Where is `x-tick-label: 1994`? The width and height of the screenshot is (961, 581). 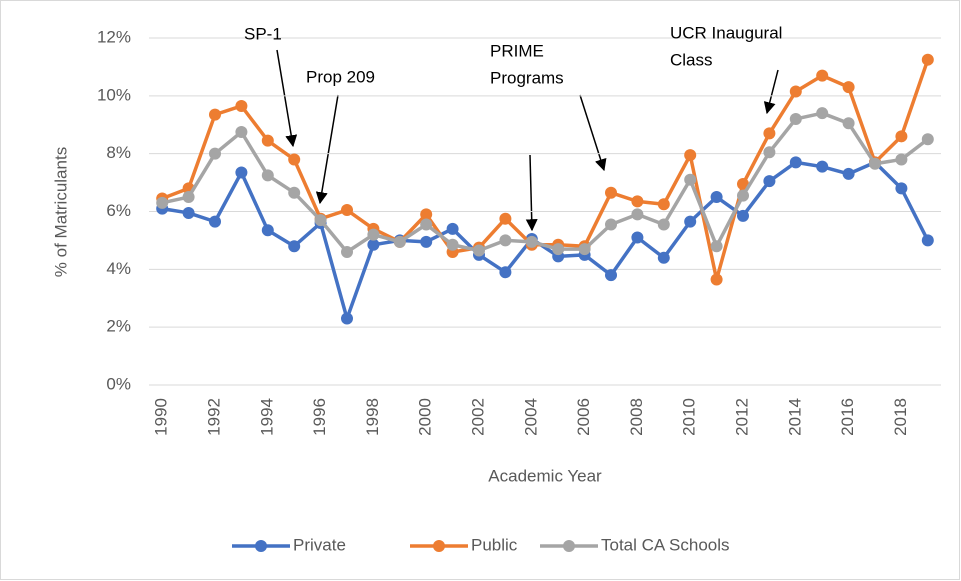
x-tick-label: 1994 is located at coordinates (266, 417).